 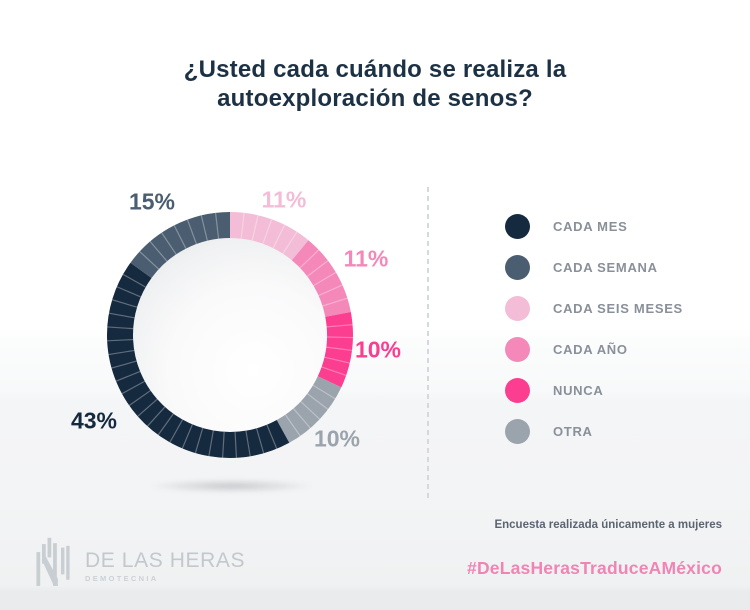 I want to click on legend-item: CADA SEMANA, so click(x=594, y=267).